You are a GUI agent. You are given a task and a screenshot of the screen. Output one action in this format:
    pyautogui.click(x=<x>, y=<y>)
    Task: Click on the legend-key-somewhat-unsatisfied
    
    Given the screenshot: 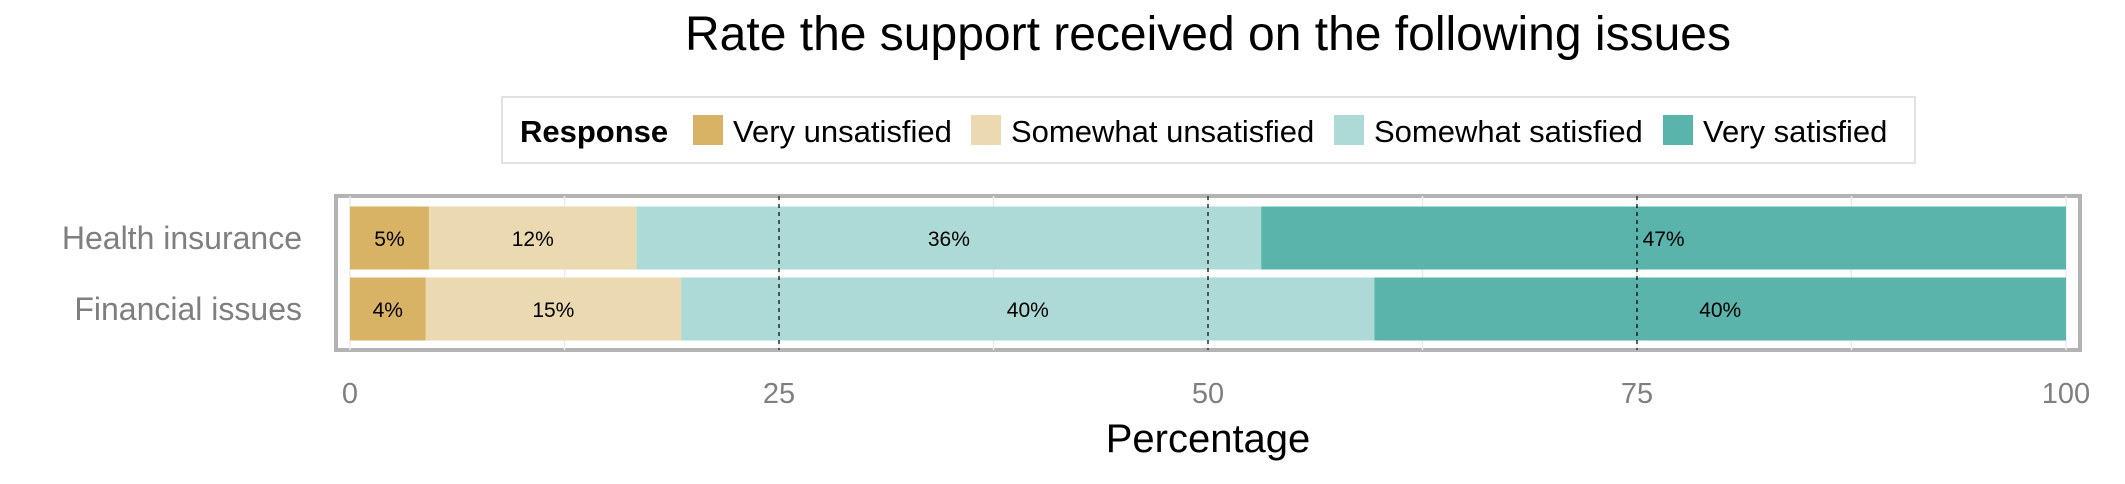 What is the action you would take?
    pyautogui.click(x=986, y=130)
    